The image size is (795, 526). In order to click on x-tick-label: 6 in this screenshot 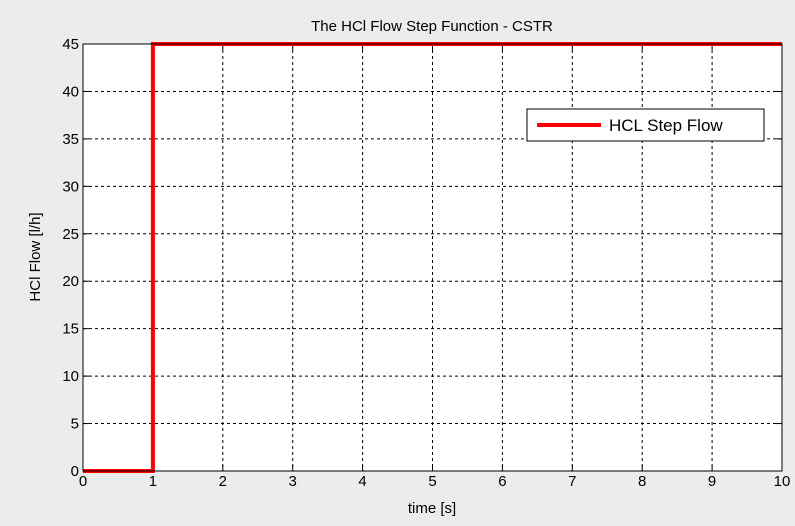, I will do `click(502, 481)`.